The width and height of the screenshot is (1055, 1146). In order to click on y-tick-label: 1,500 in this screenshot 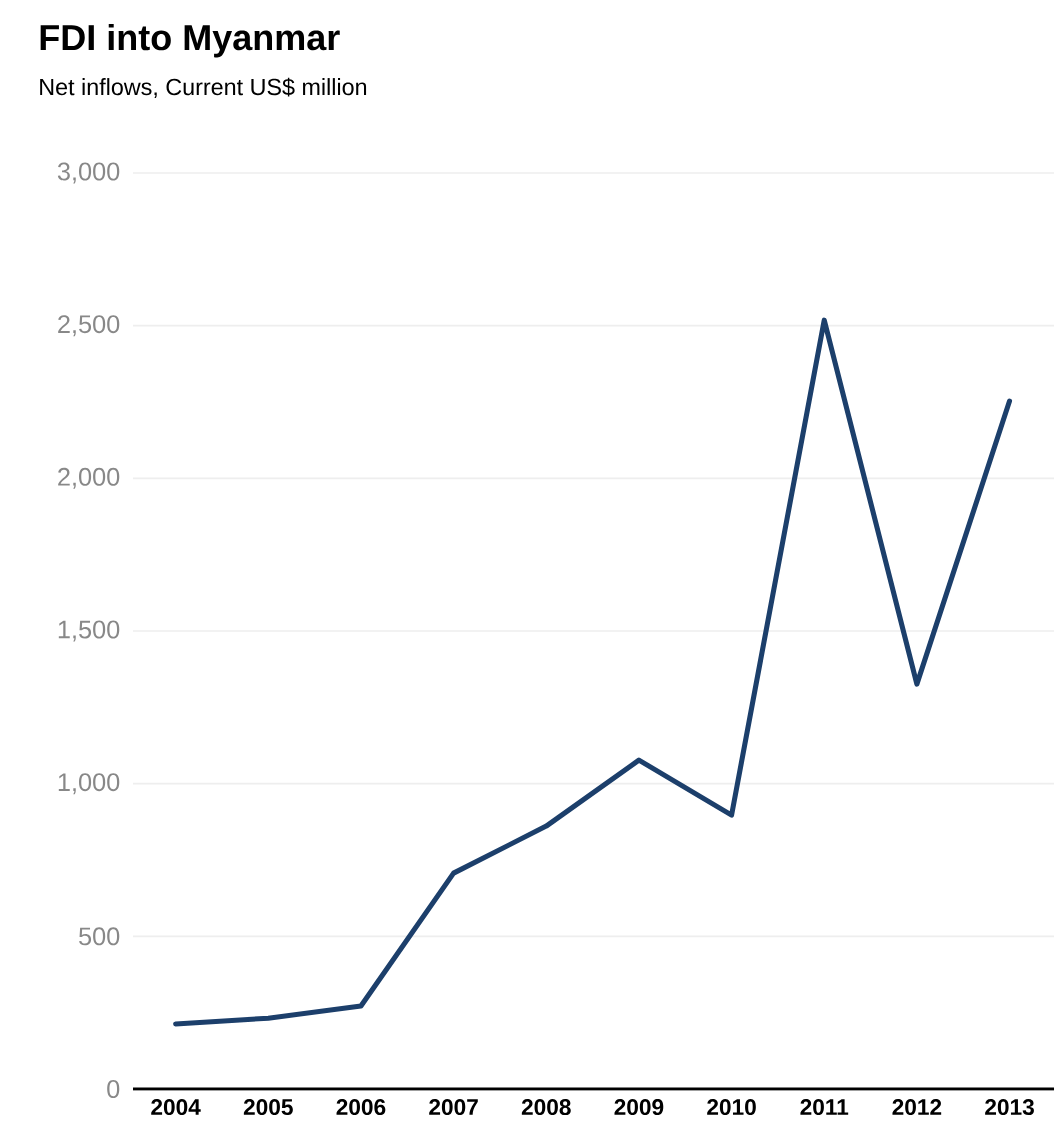, I will do `click(89, 631)`.